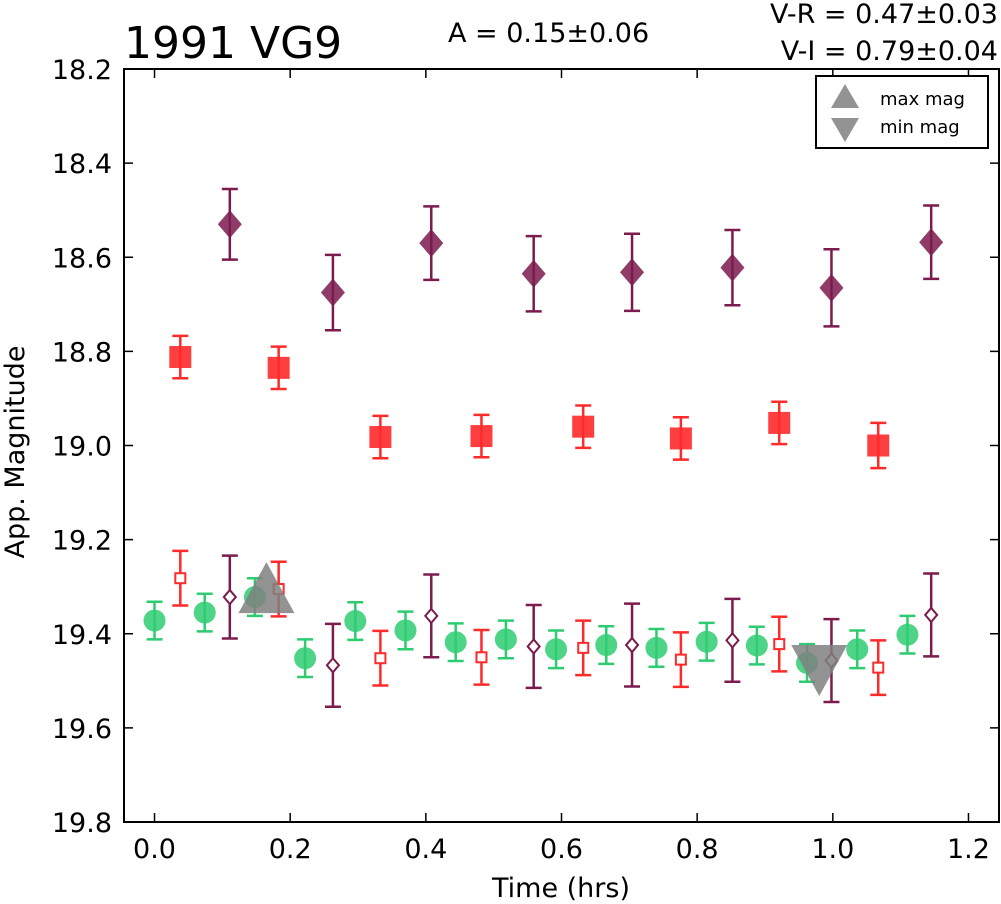  What do you see at coordinates (425, 849) in the screenshot?
I see `x-tick-label: 0.4` at bounding box center [425, 849].